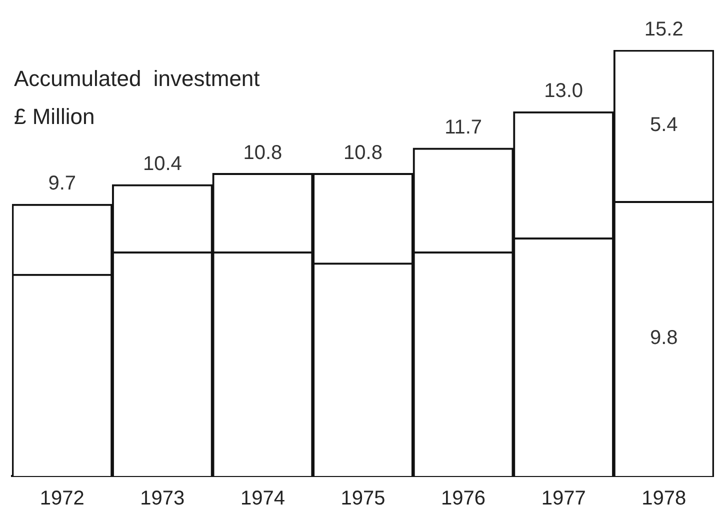  Describe the element at coordinates (564, 91) in the screenshot. I see `total-label: 13.0` at that location.